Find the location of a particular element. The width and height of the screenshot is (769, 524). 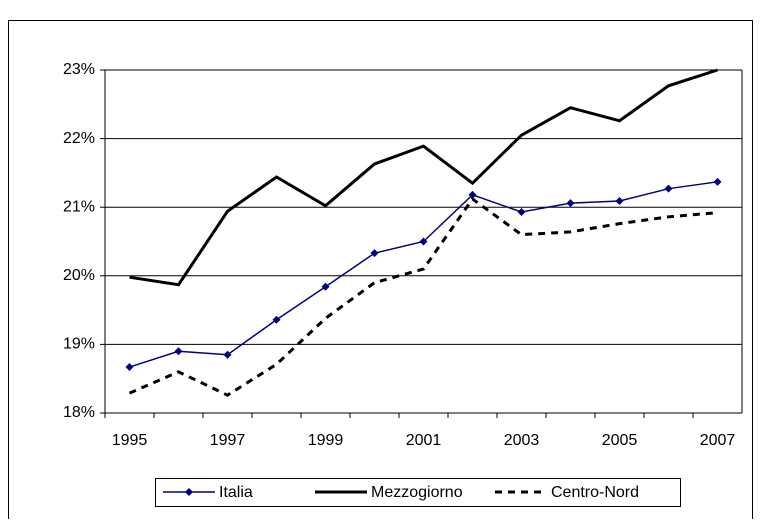

y-tick-label: 21% is located at coordinates (79, 206).